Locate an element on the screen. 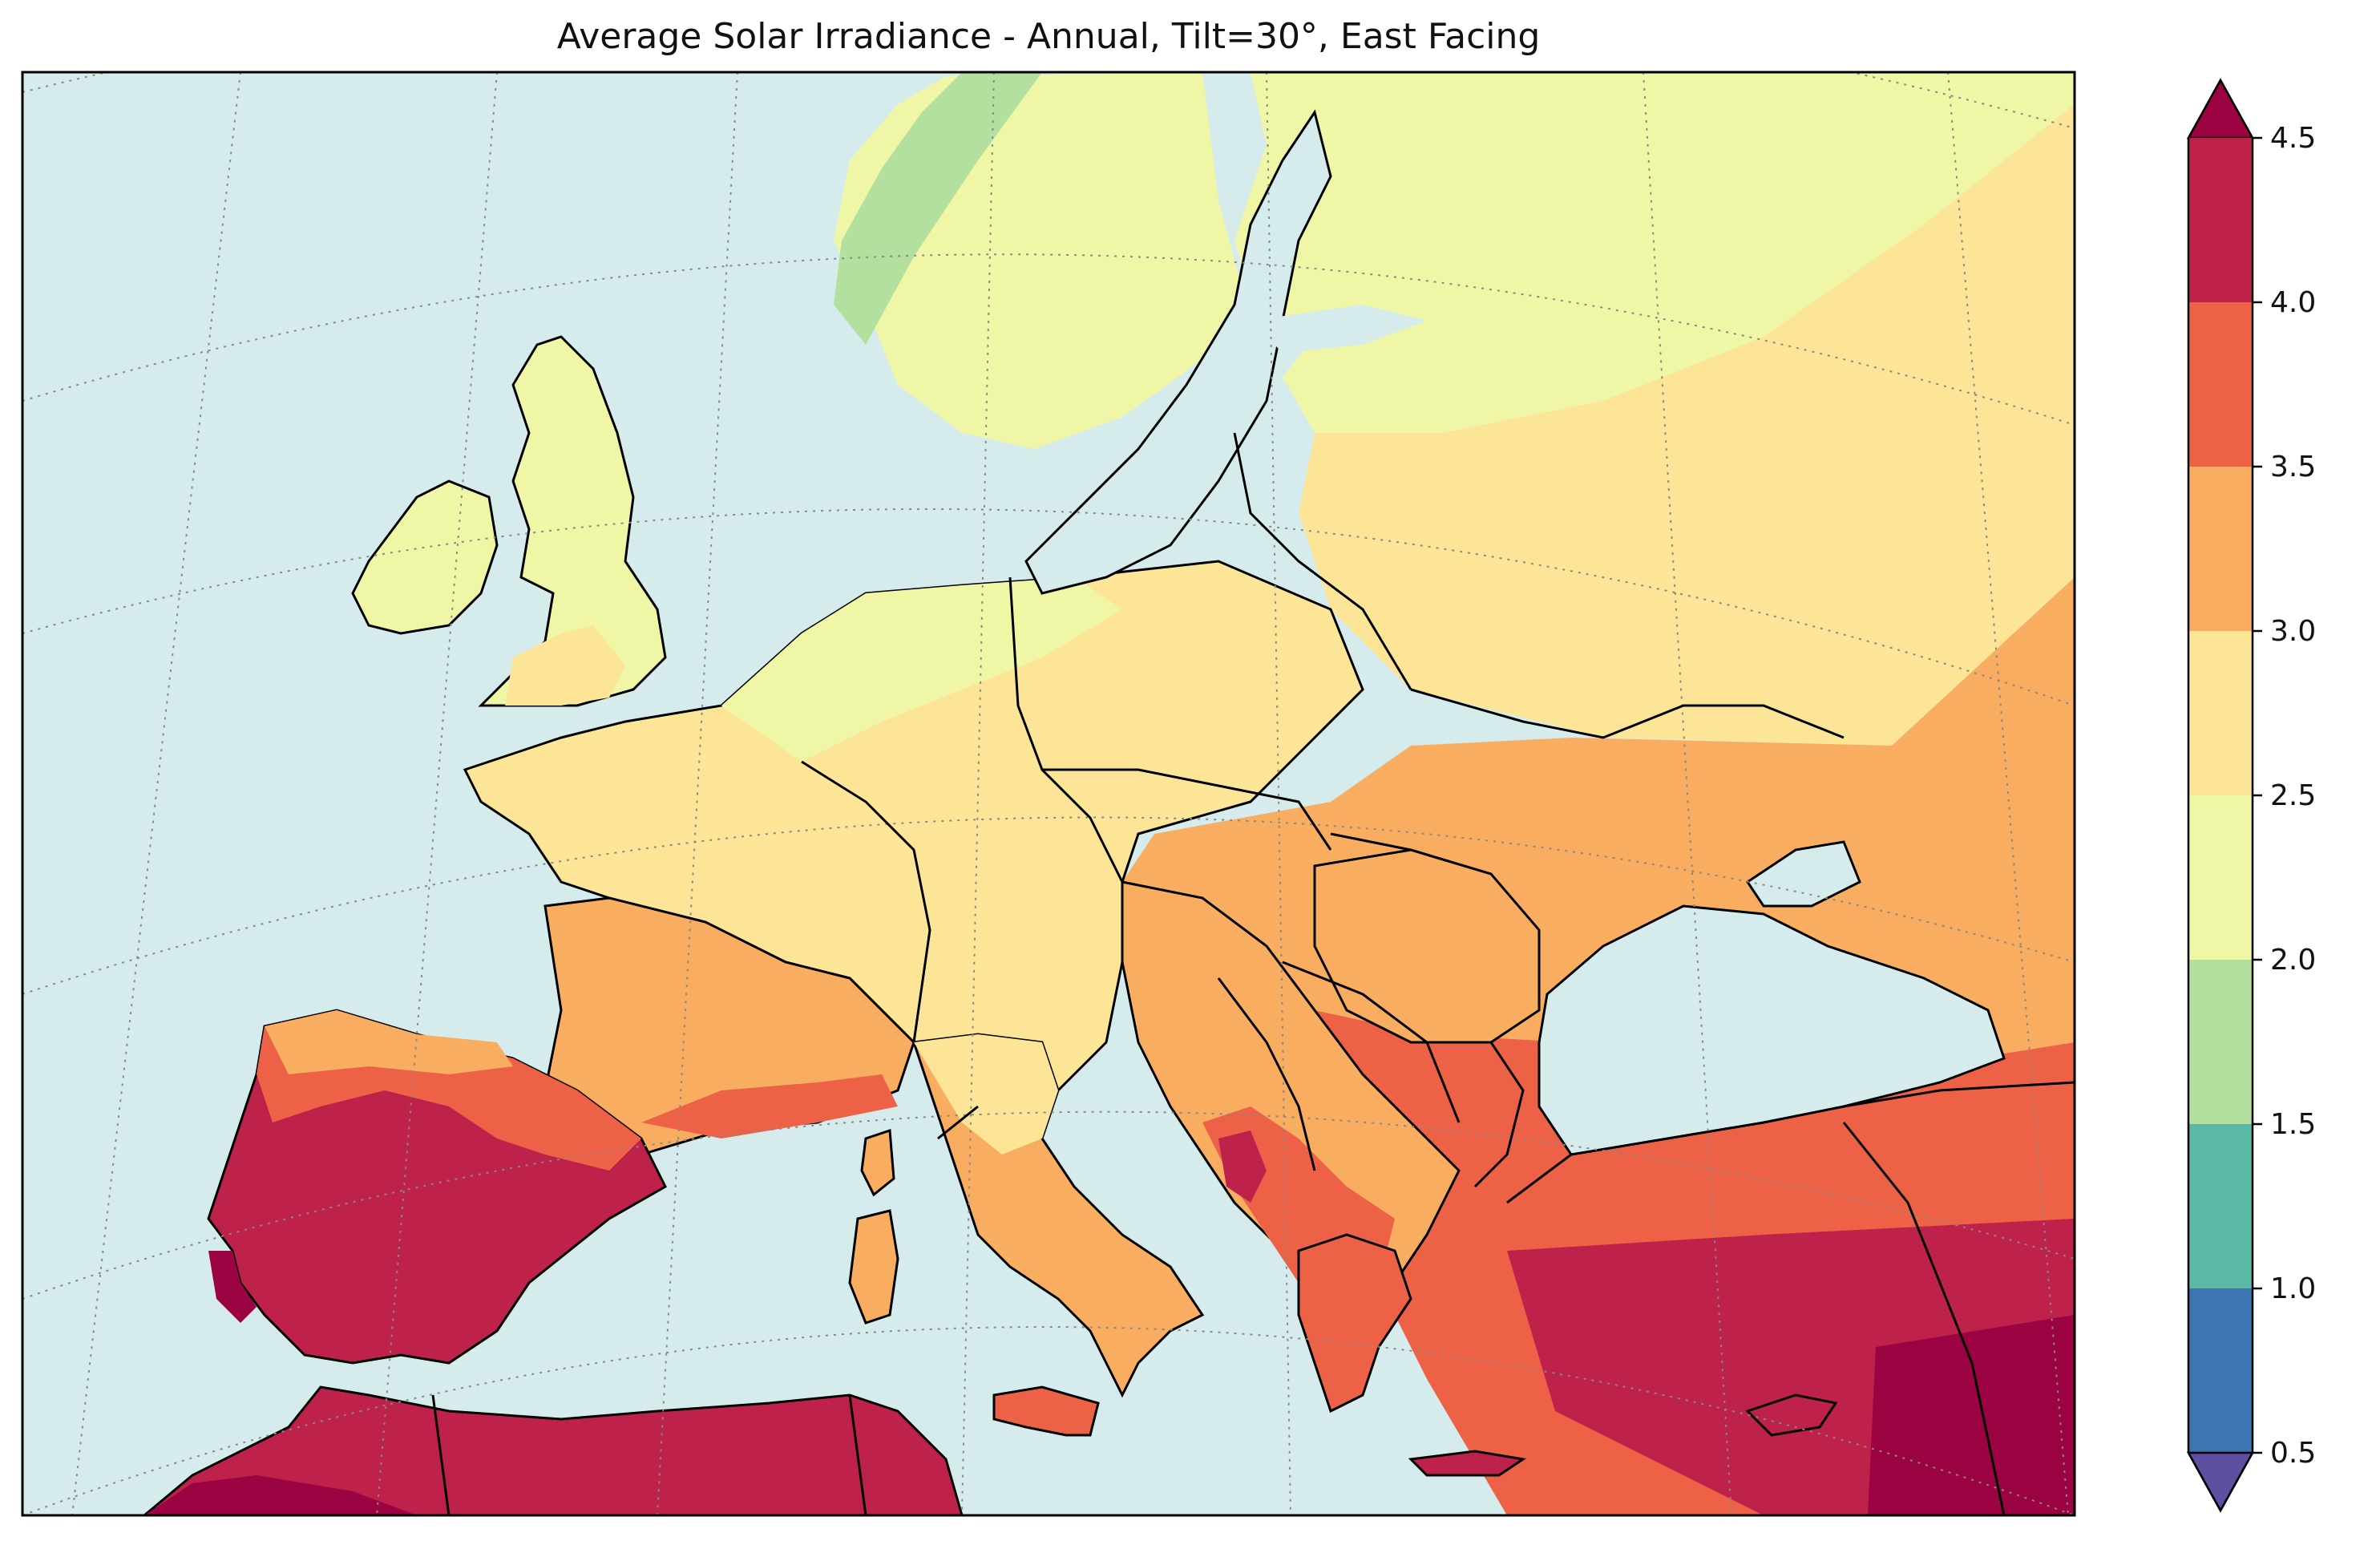 The width and height of the screenshot is (2380, 1541). colorbar-tick-label: 4.5 is located at coordinates (2293, 138).